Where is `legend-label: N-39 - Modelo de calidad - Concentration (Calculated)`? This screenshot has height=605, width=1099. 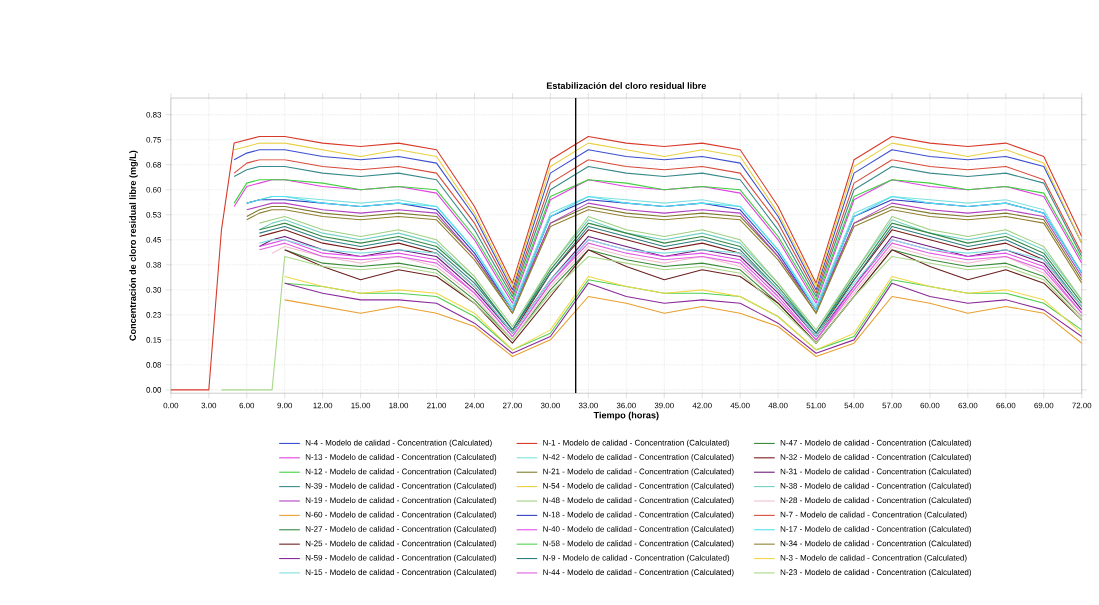 legend-label: N-39 - Modelo de calidad - Concentration (Calculated) is located at coordinates (401, 486).